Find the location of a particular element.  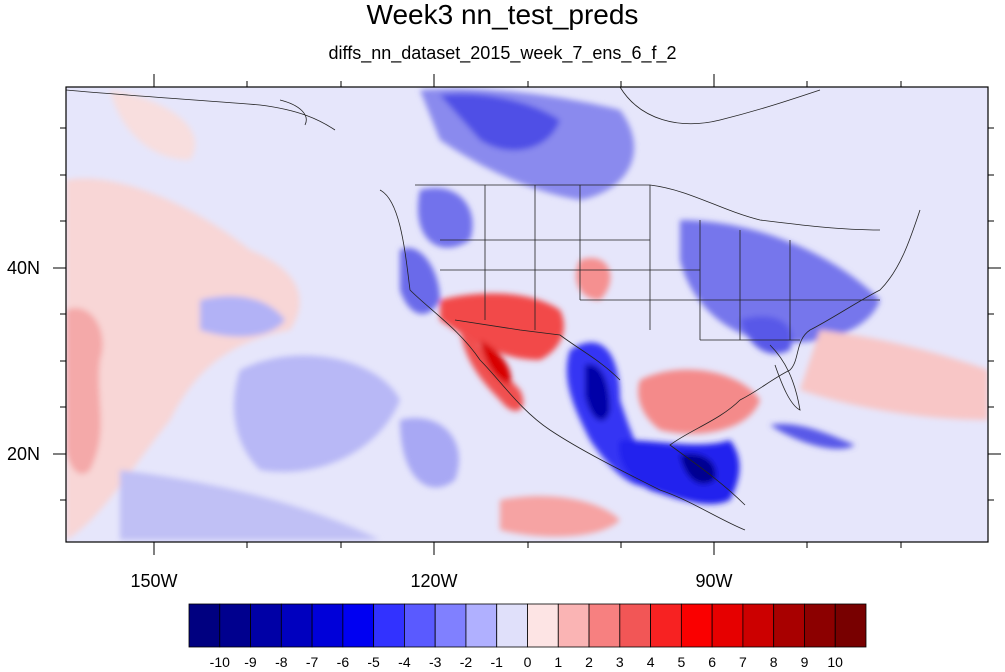

pacific-positive-core is located at coordinates (84, 391).